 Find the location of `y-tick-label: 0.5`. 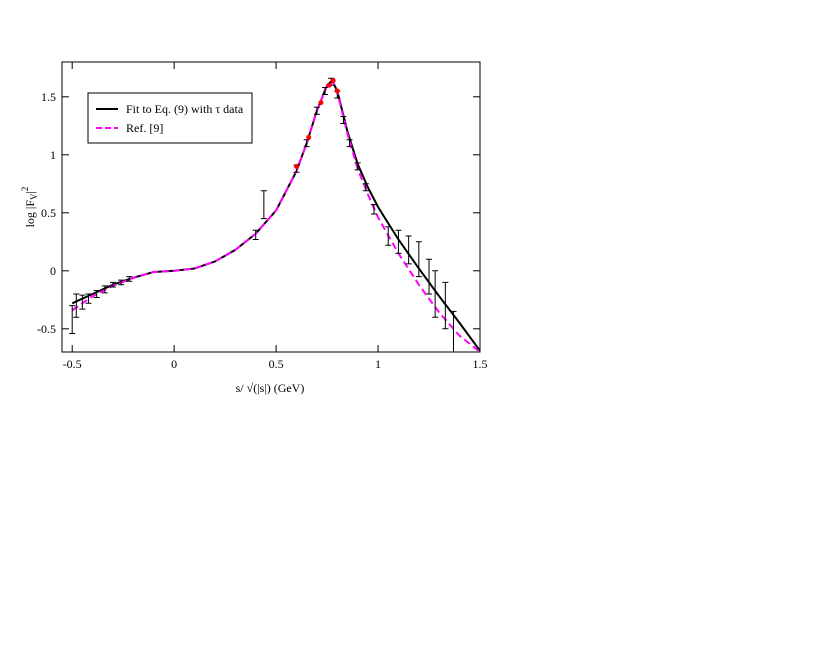

y-tick-label: 0.5 is located at coordinates (48, 213).